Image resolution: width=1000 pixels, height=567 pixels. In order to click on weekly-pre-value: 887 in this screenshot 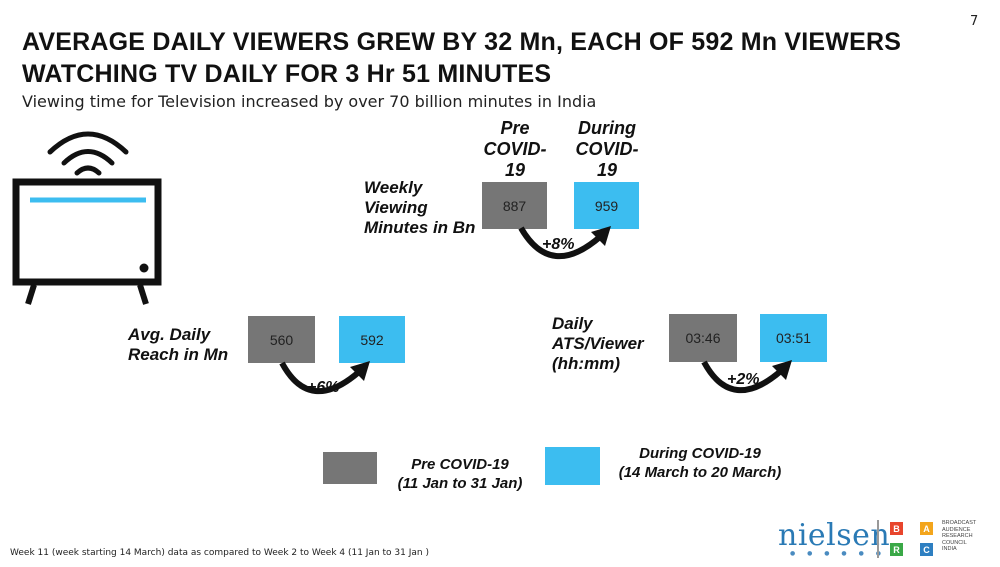, I will do `click(514, 205)`.